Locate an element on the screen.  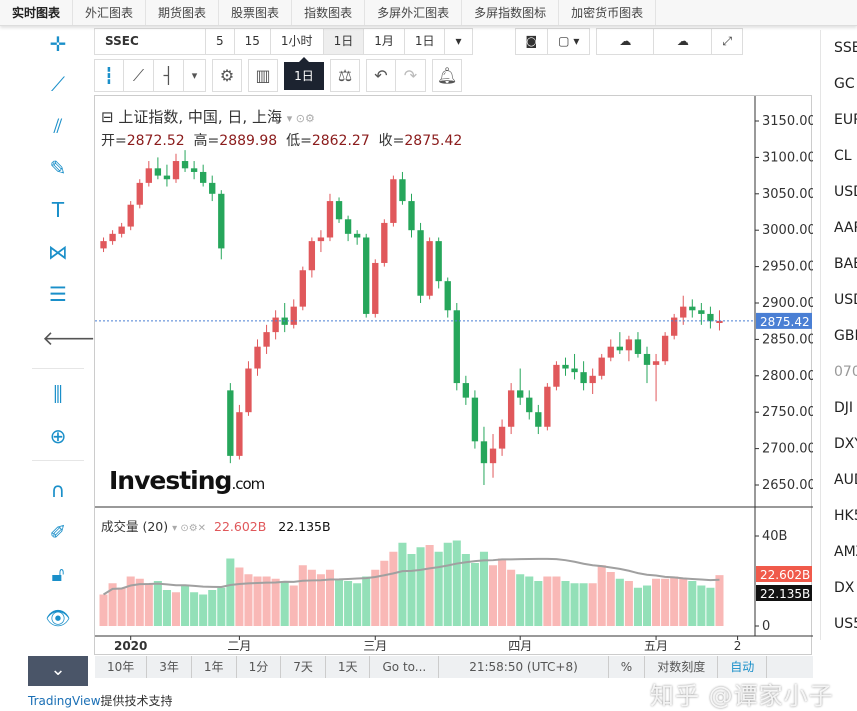
symbol-input: SSEC is located at coordinates (150, 41).